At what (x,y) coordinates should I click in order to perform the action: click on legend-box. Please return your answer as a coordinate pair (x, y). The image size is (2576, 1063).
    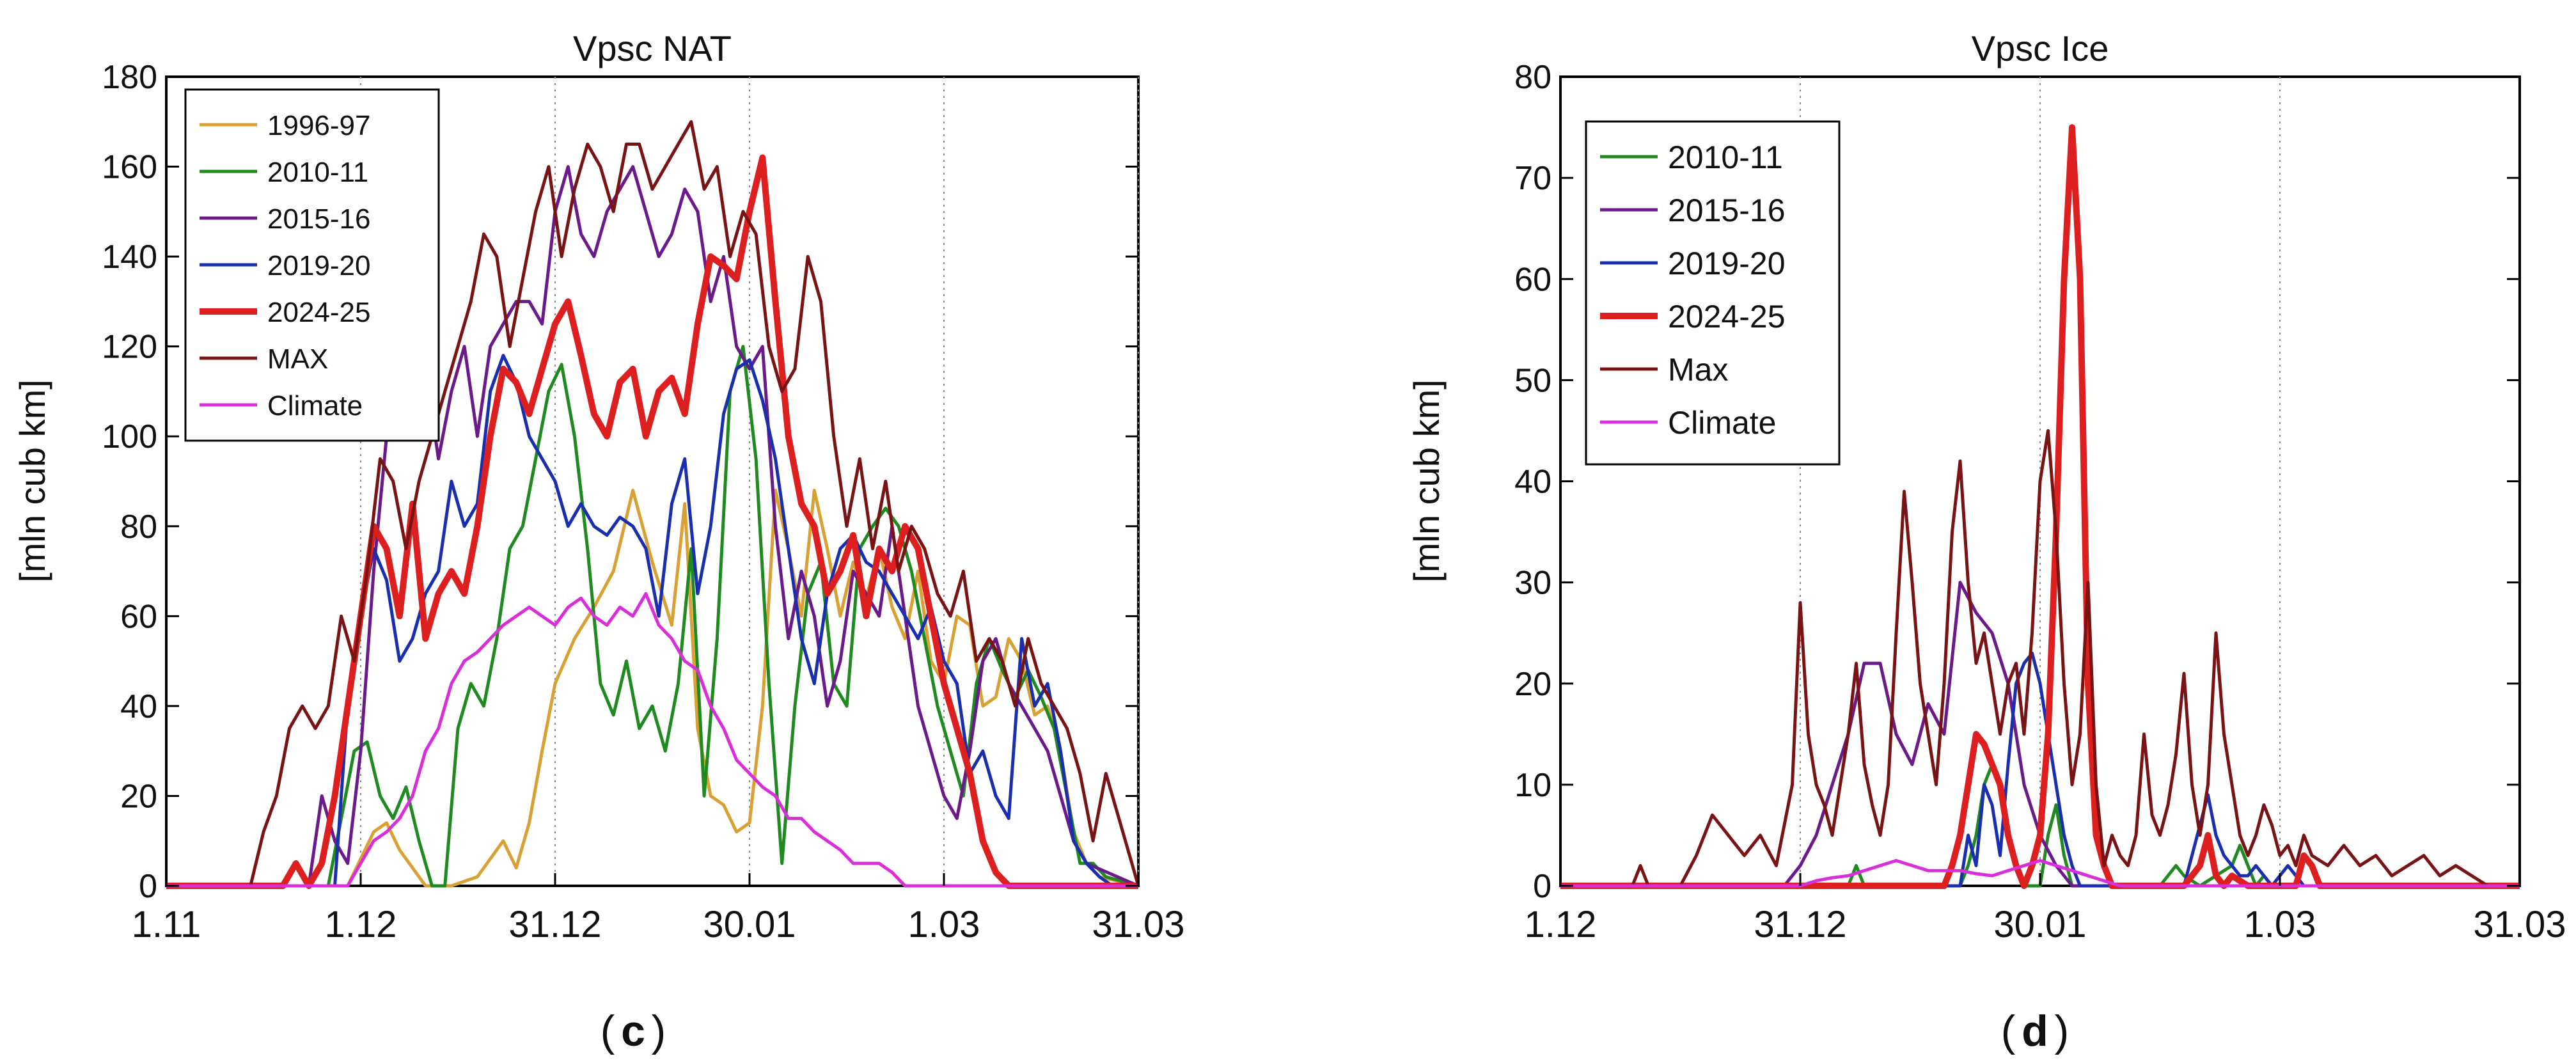
    Looking at the image, I should click on (1713, 293).